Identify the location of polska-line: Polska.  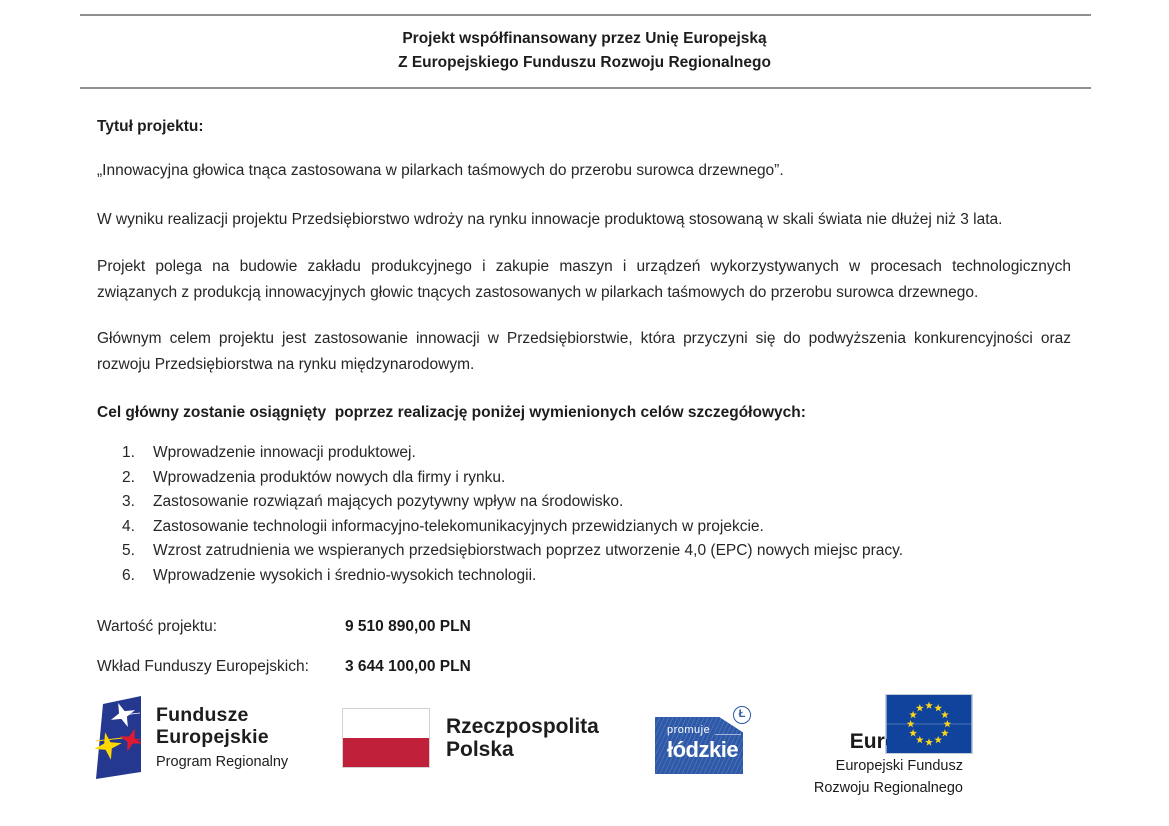
(480, 749).